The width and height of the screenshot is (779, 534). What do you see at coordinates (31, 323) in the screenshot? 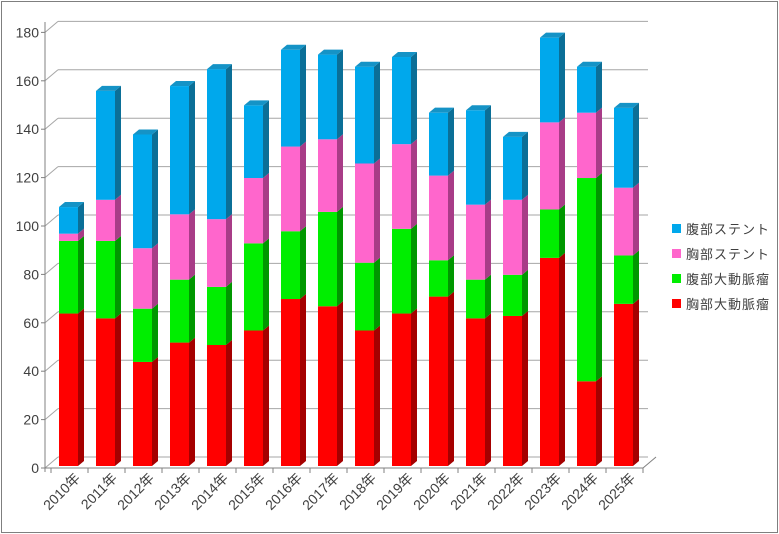
I see `y-tick-label: 60` at bounding box center [31, 323].